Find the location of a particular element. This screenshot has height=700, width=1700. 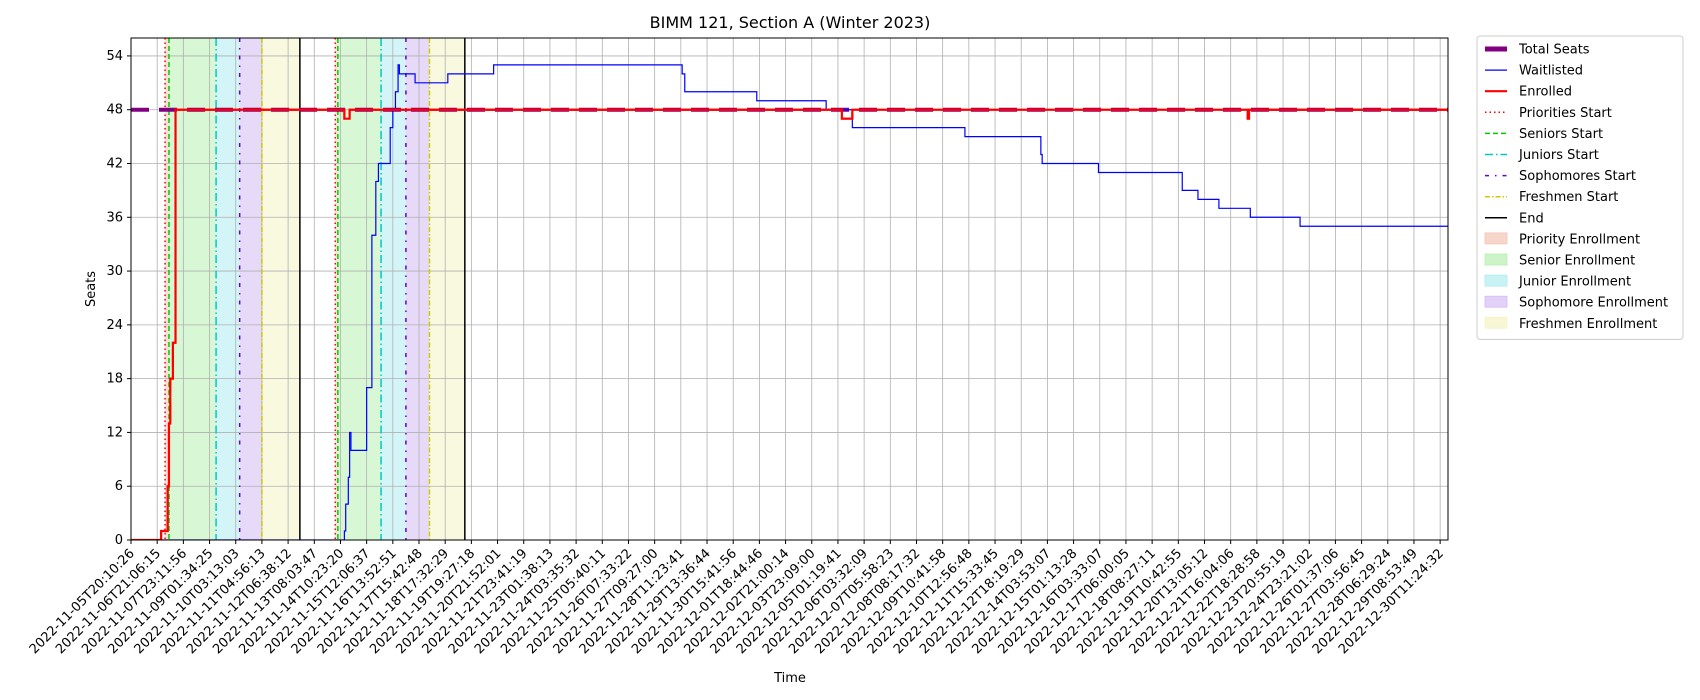

legend-junior-enrollment-label: Junior Enrollment is located at coordinates (1574, 282).